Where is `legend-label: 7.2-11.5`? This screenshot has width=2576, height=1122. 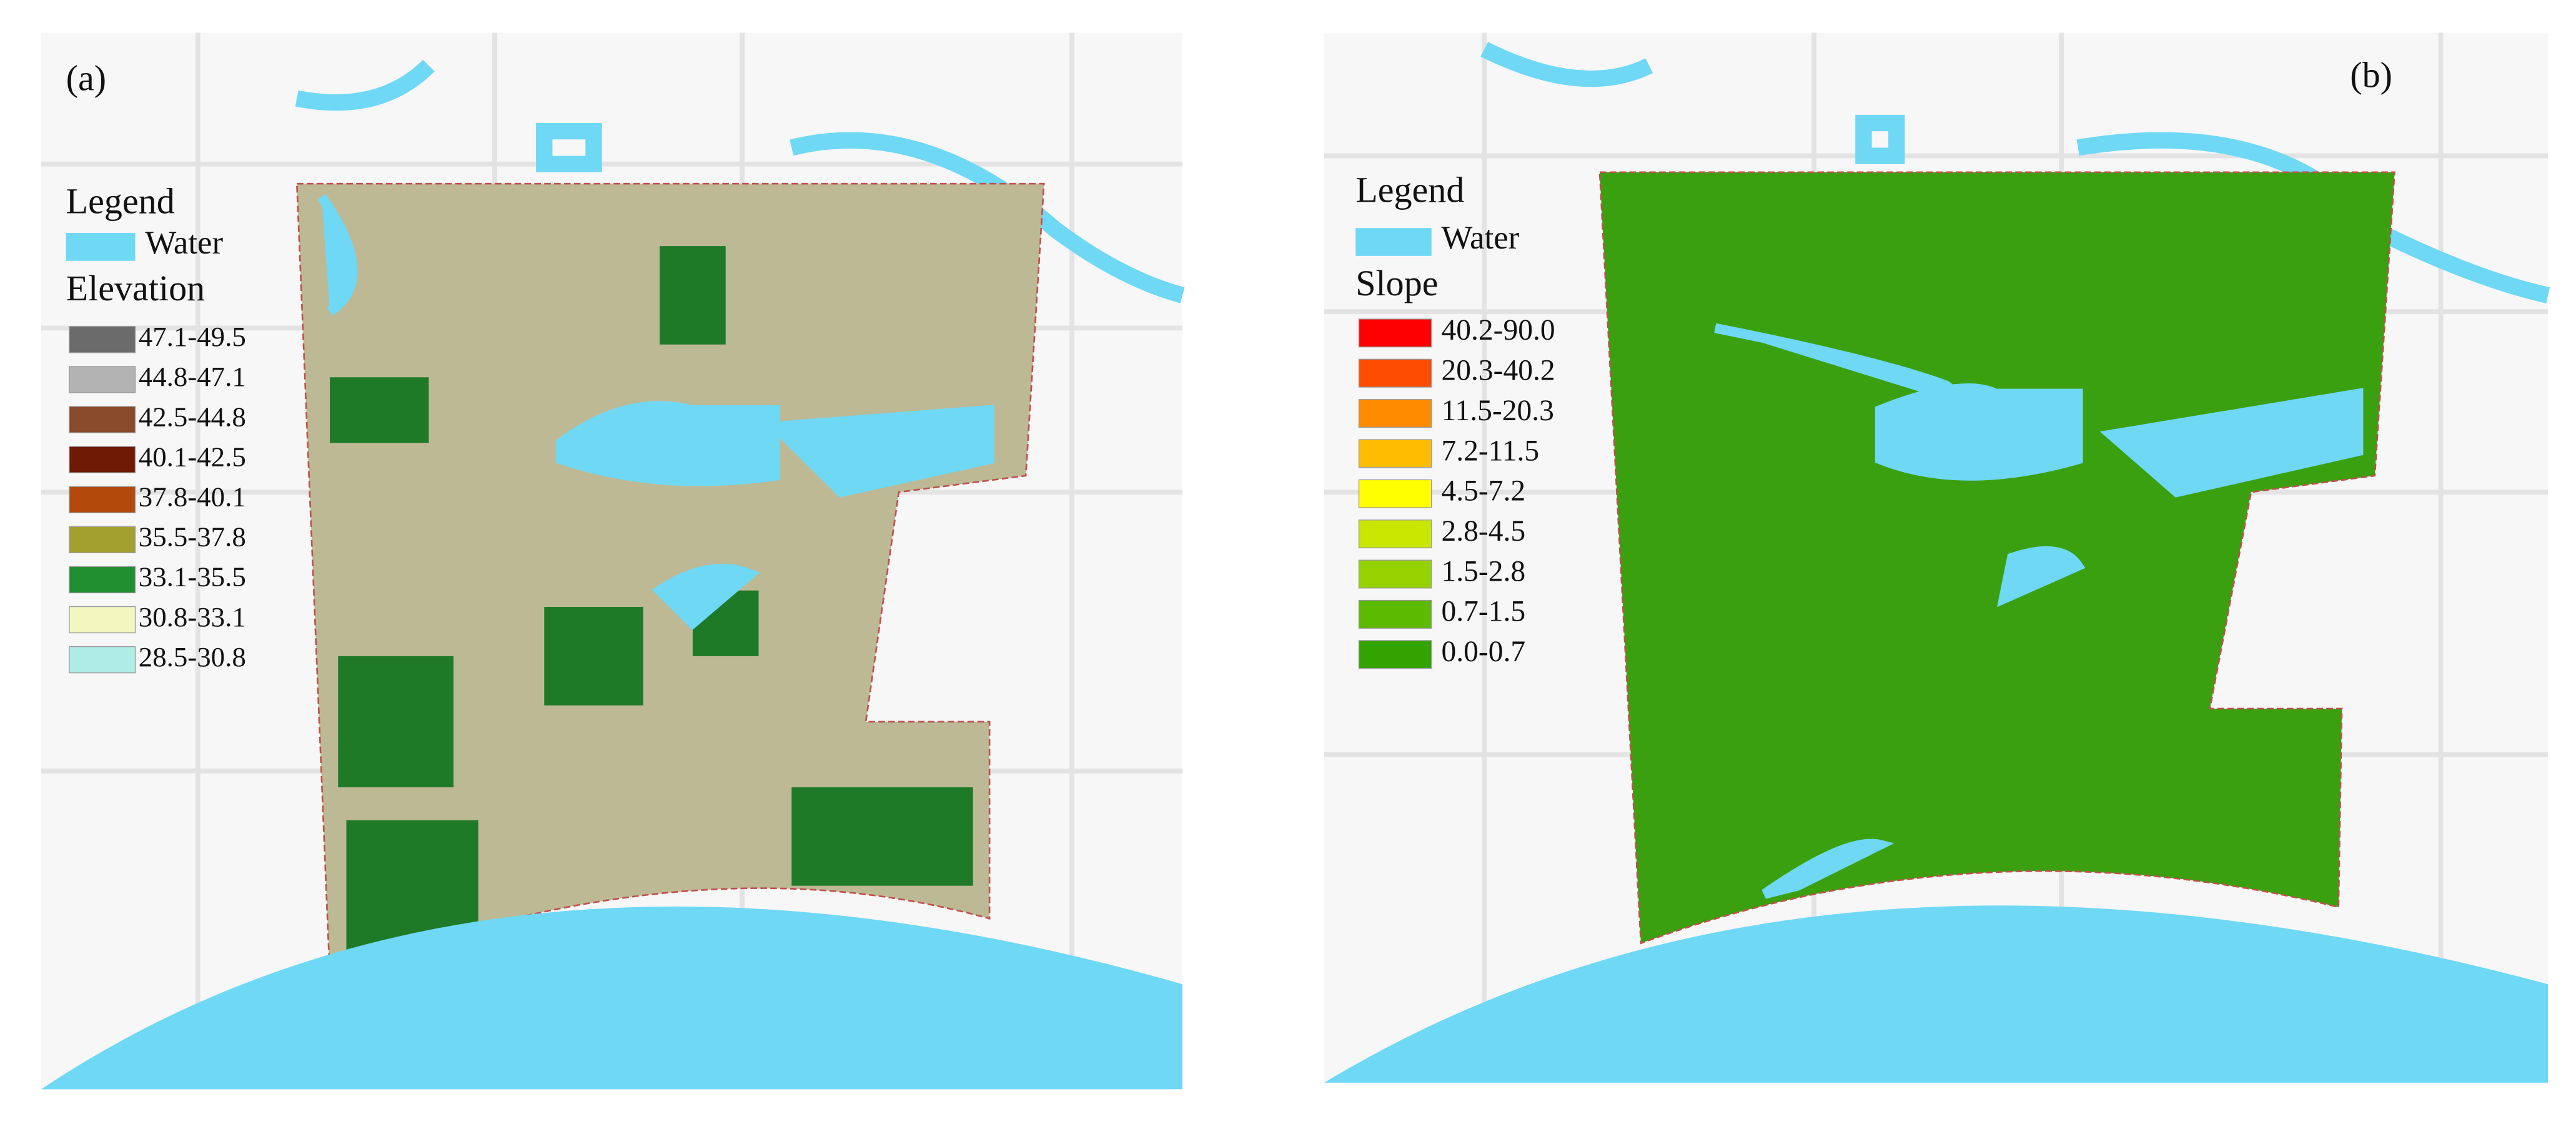
legend-label: 7.2-11.5 is located at coordinates (1491, 451).